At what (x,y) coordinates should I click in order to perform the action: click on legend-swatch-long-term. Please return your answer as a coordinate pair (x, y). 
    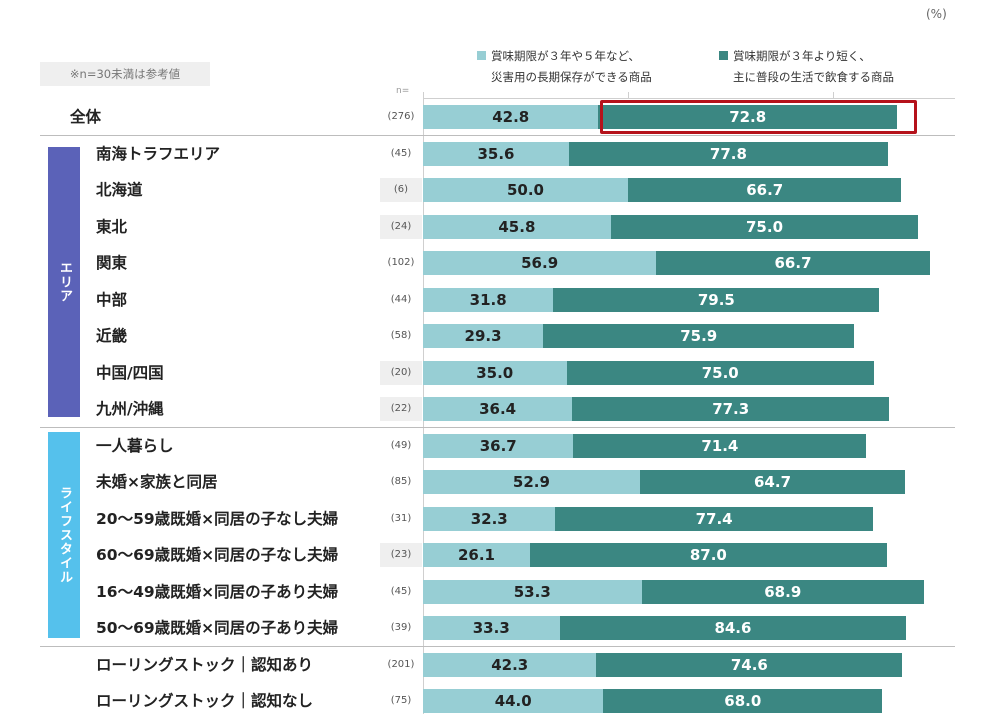
    Looking at the image, I should click on (481, 55).